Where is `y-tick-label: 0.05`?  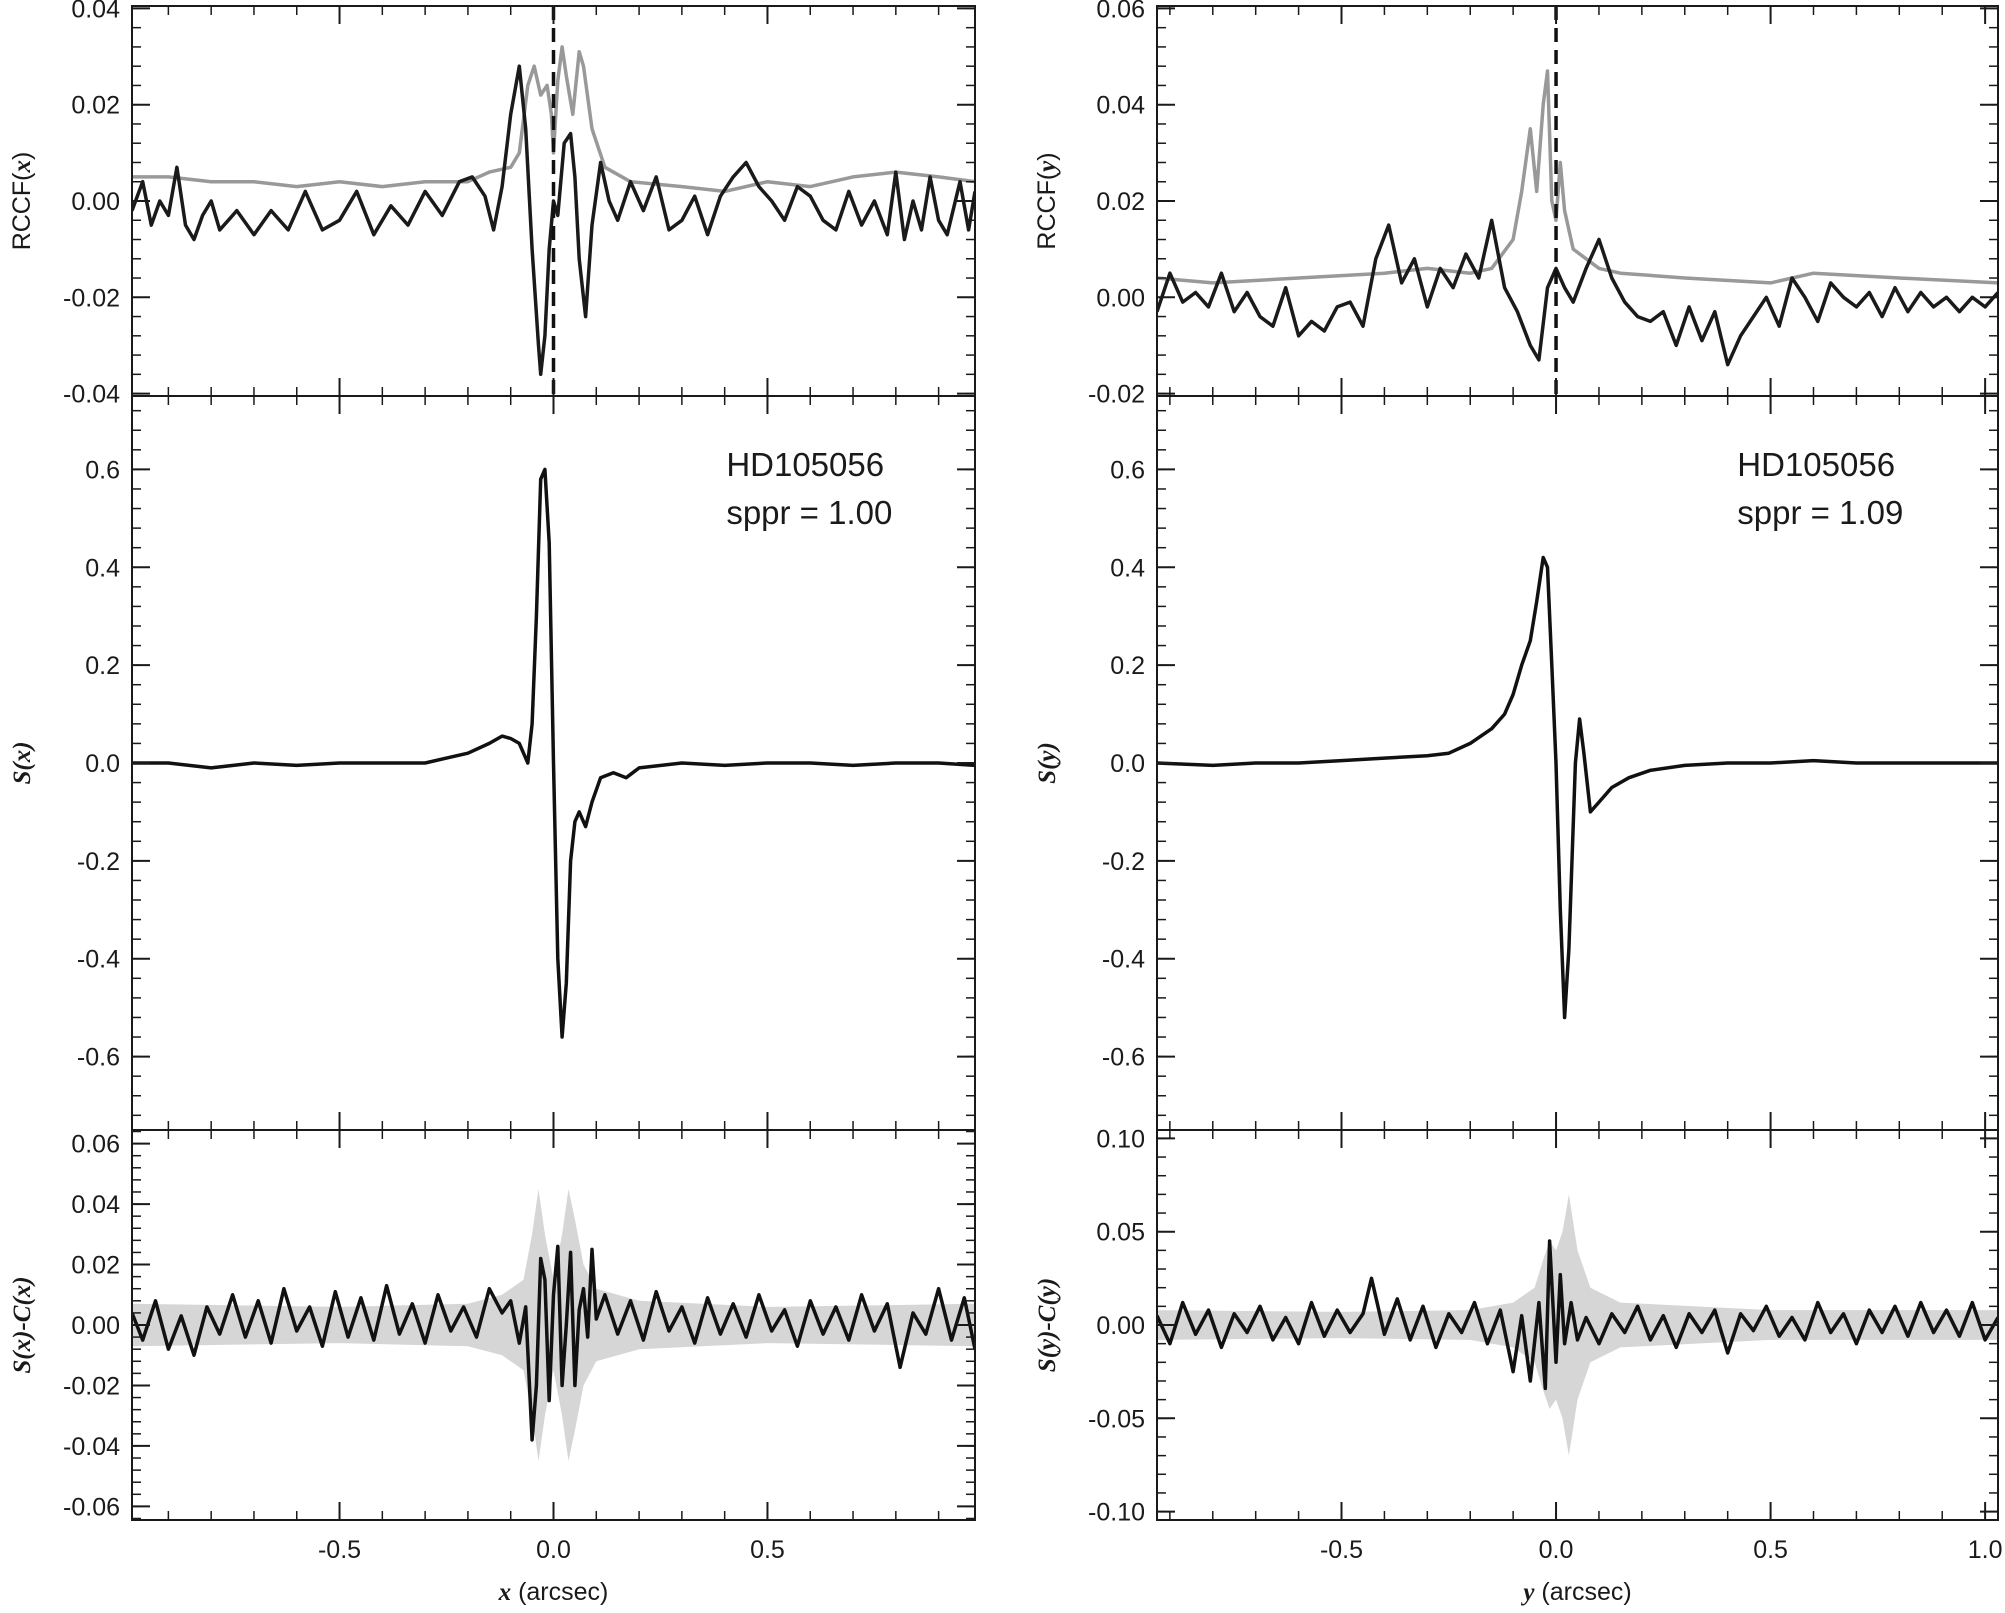 y-tick-label: 0.05 is located at coordinates (1120, 1233).